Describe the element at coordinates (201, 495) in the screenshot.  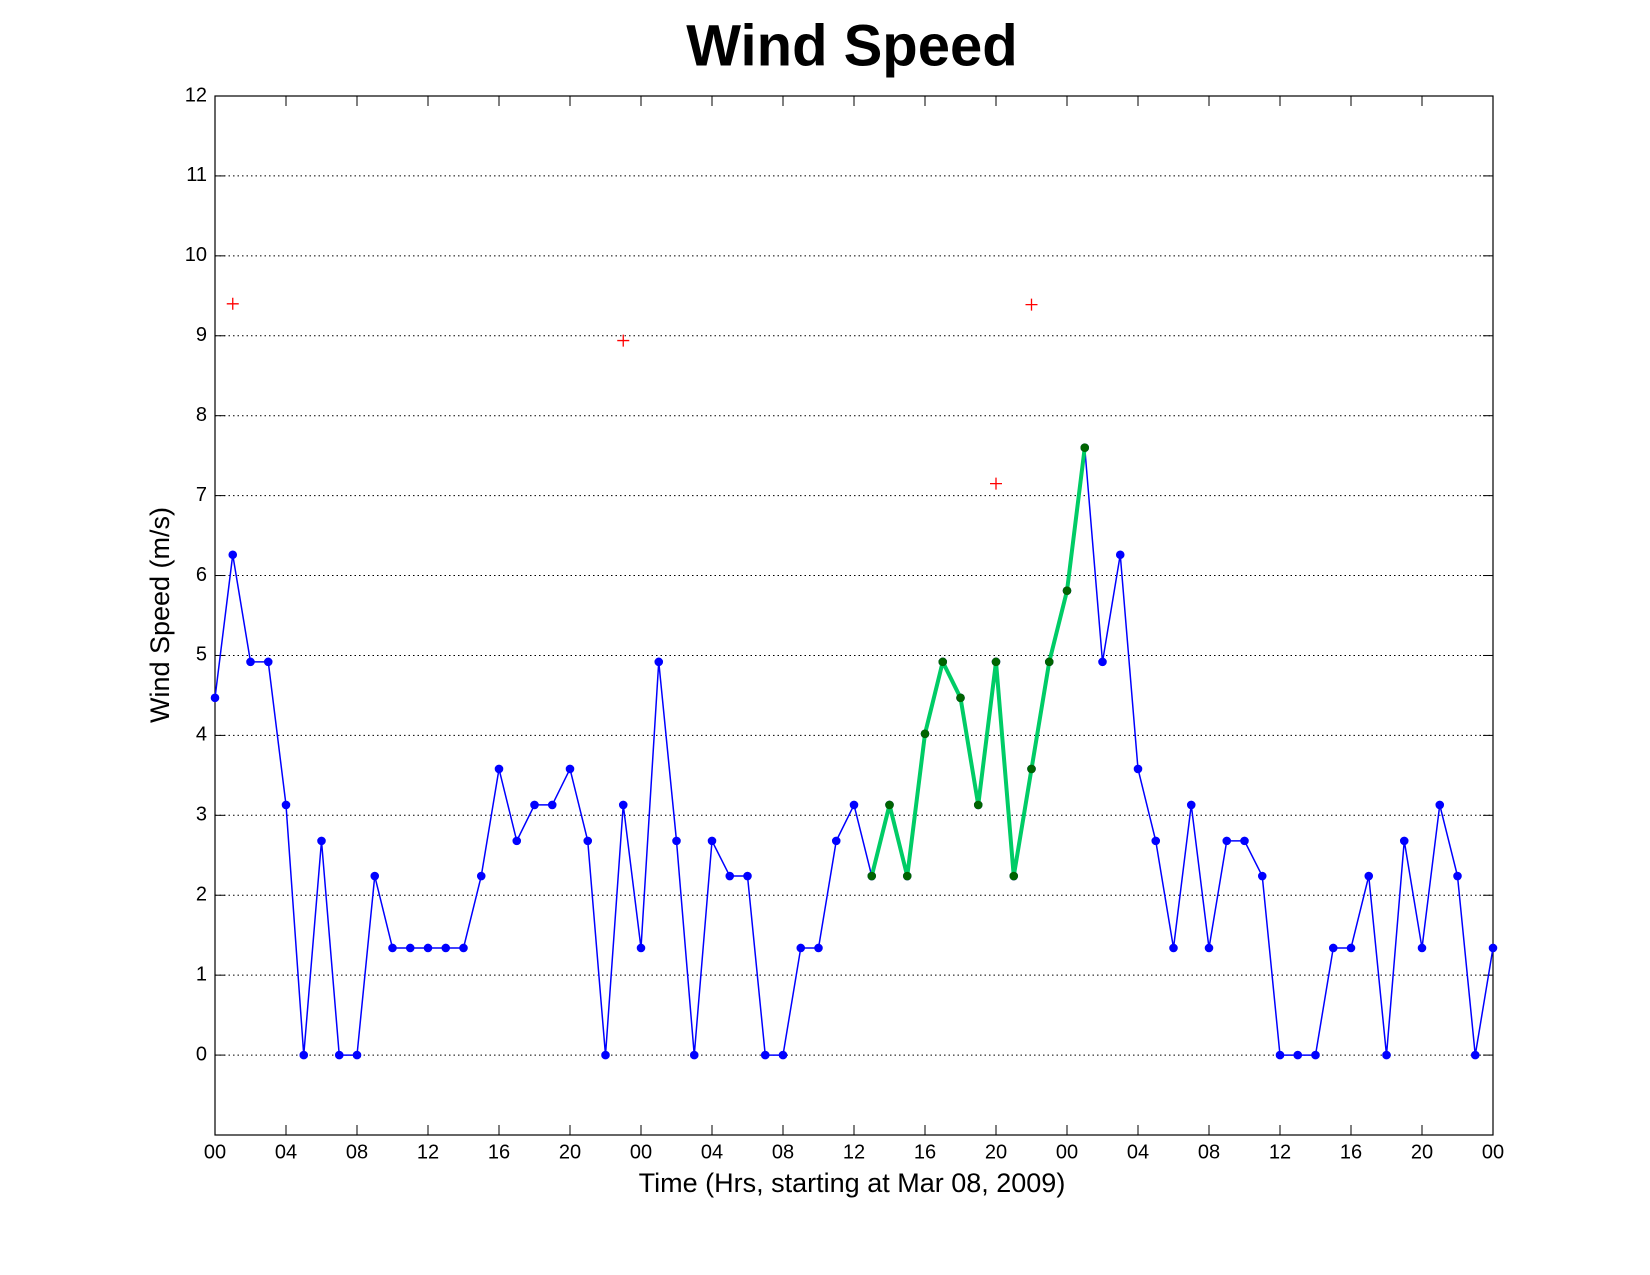
I see `y-tick-label: 7` at that location.